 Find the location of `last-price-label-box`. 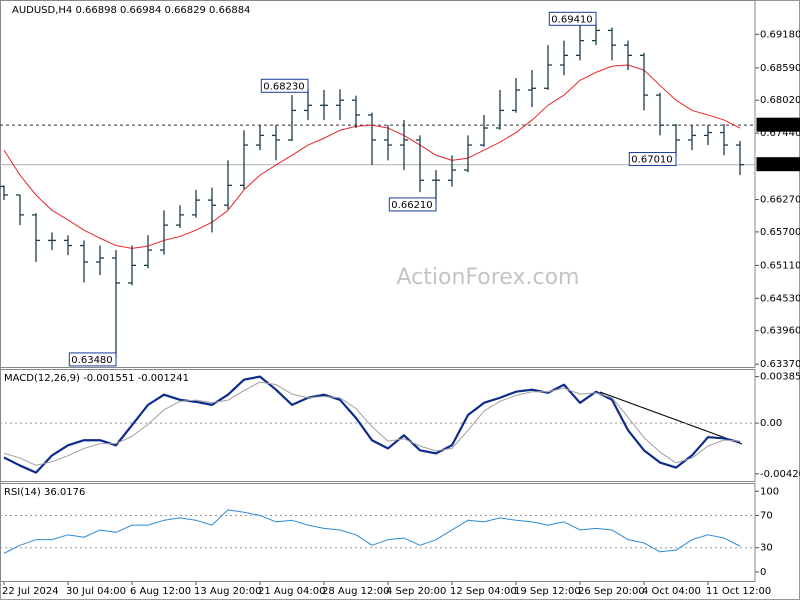

last-price-label-box is located at coordinates (778, 164).